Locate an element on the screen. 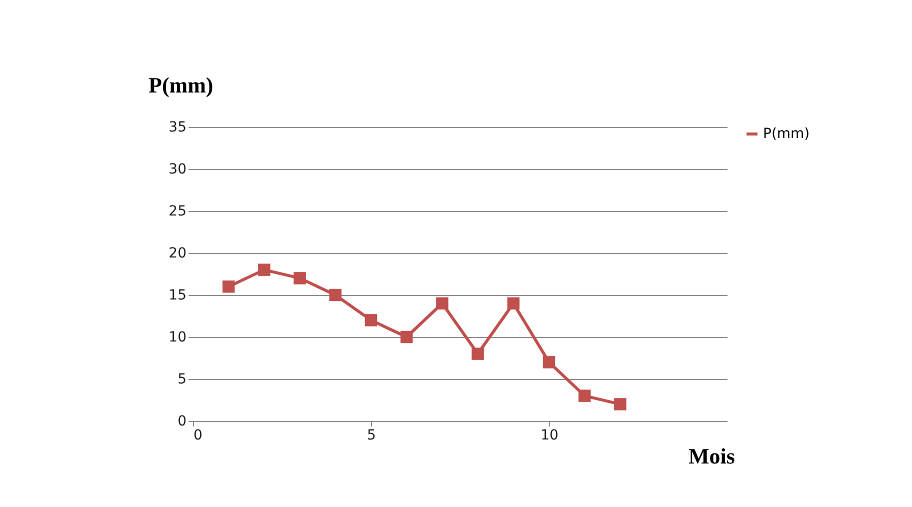 The image size is (912, 507). y-tick-label: 0 is located at coordinates (182, 422).